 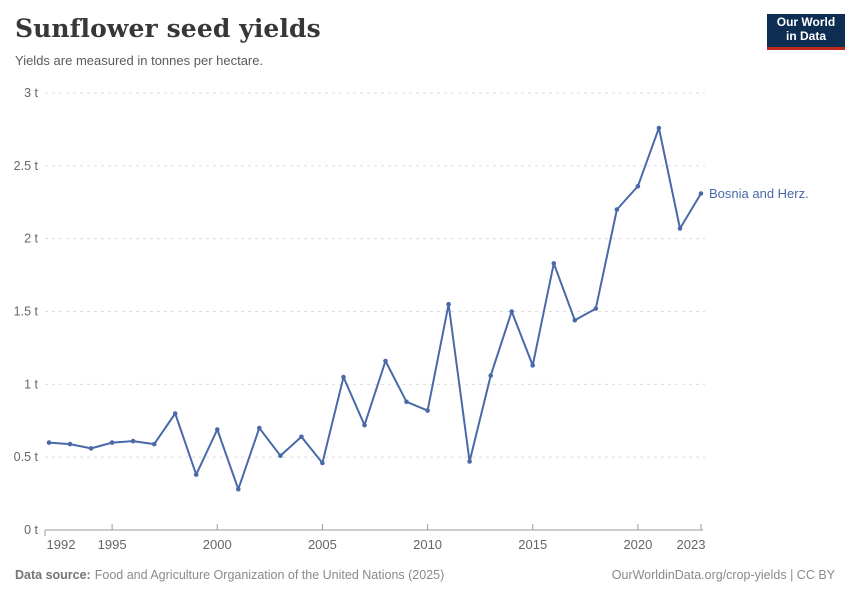 I want to click on y-axis-label: 0.5 t, so click(x=26, y=457).